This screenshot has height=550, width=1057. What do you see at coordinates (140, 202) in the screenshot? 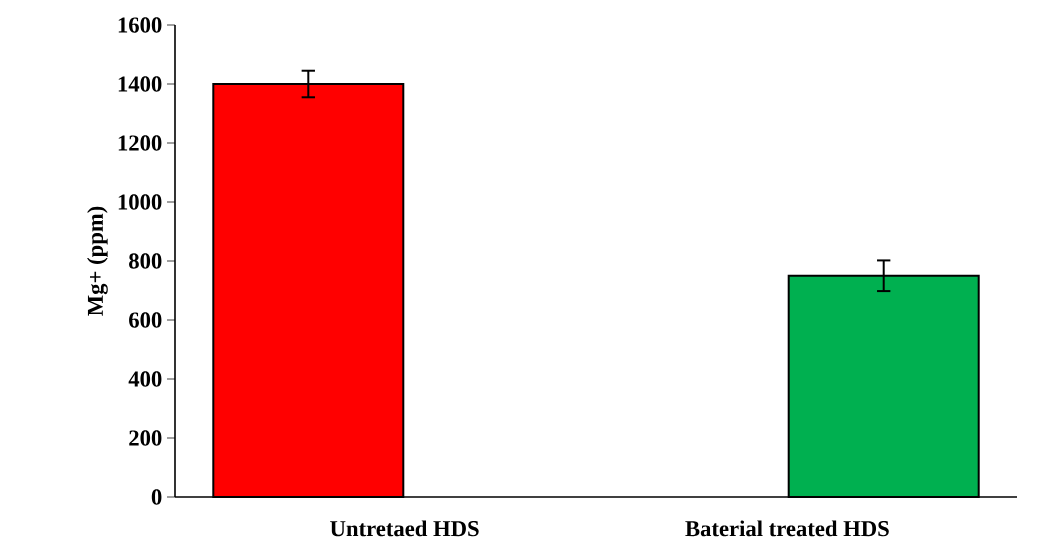
I see `y-tick-label: 1000` at bounding box center [140, 202].